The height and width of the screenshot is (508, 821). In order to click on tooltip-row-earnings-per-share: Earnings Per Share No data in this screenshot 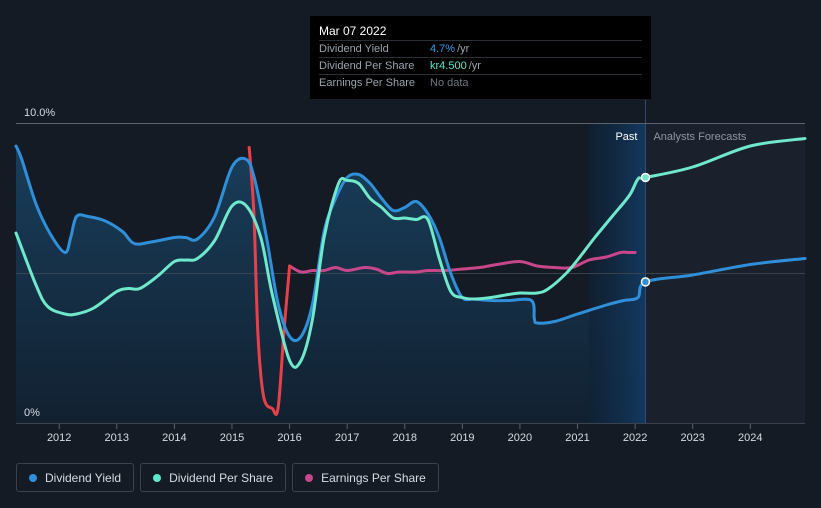, I will do `click(480, 82)`.